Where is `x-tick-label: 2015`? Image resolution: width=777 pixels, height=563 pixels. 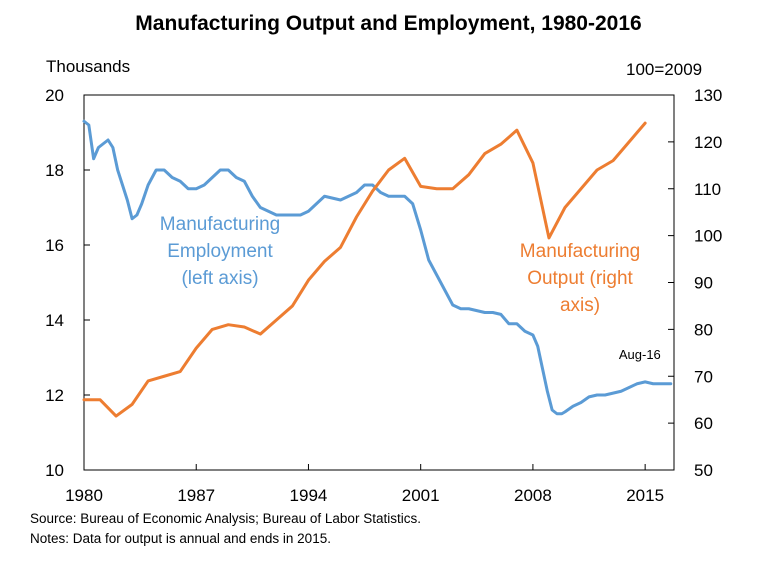 x-tick-label: 2015 is located at coordinates (645, 495).